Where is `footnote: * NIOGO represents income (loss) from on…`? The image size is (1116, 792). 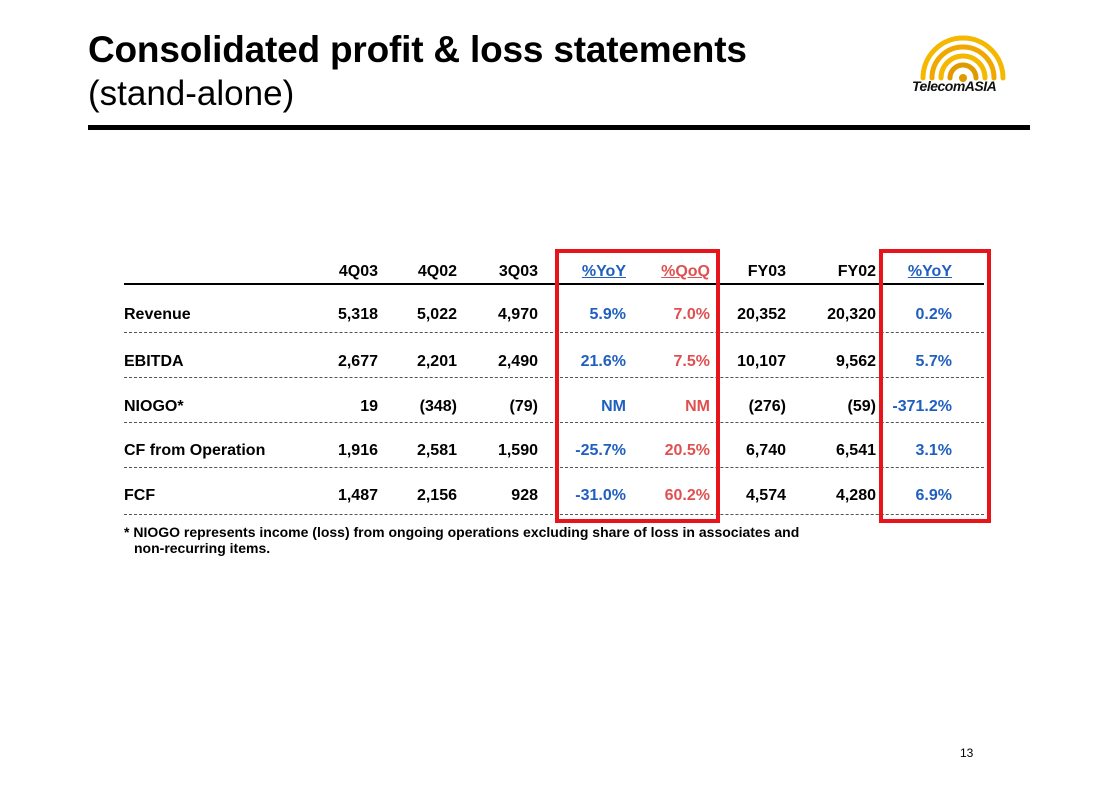 footnote: * NIOGO represents income (loss) from on… is located at coordinates (461, 540).